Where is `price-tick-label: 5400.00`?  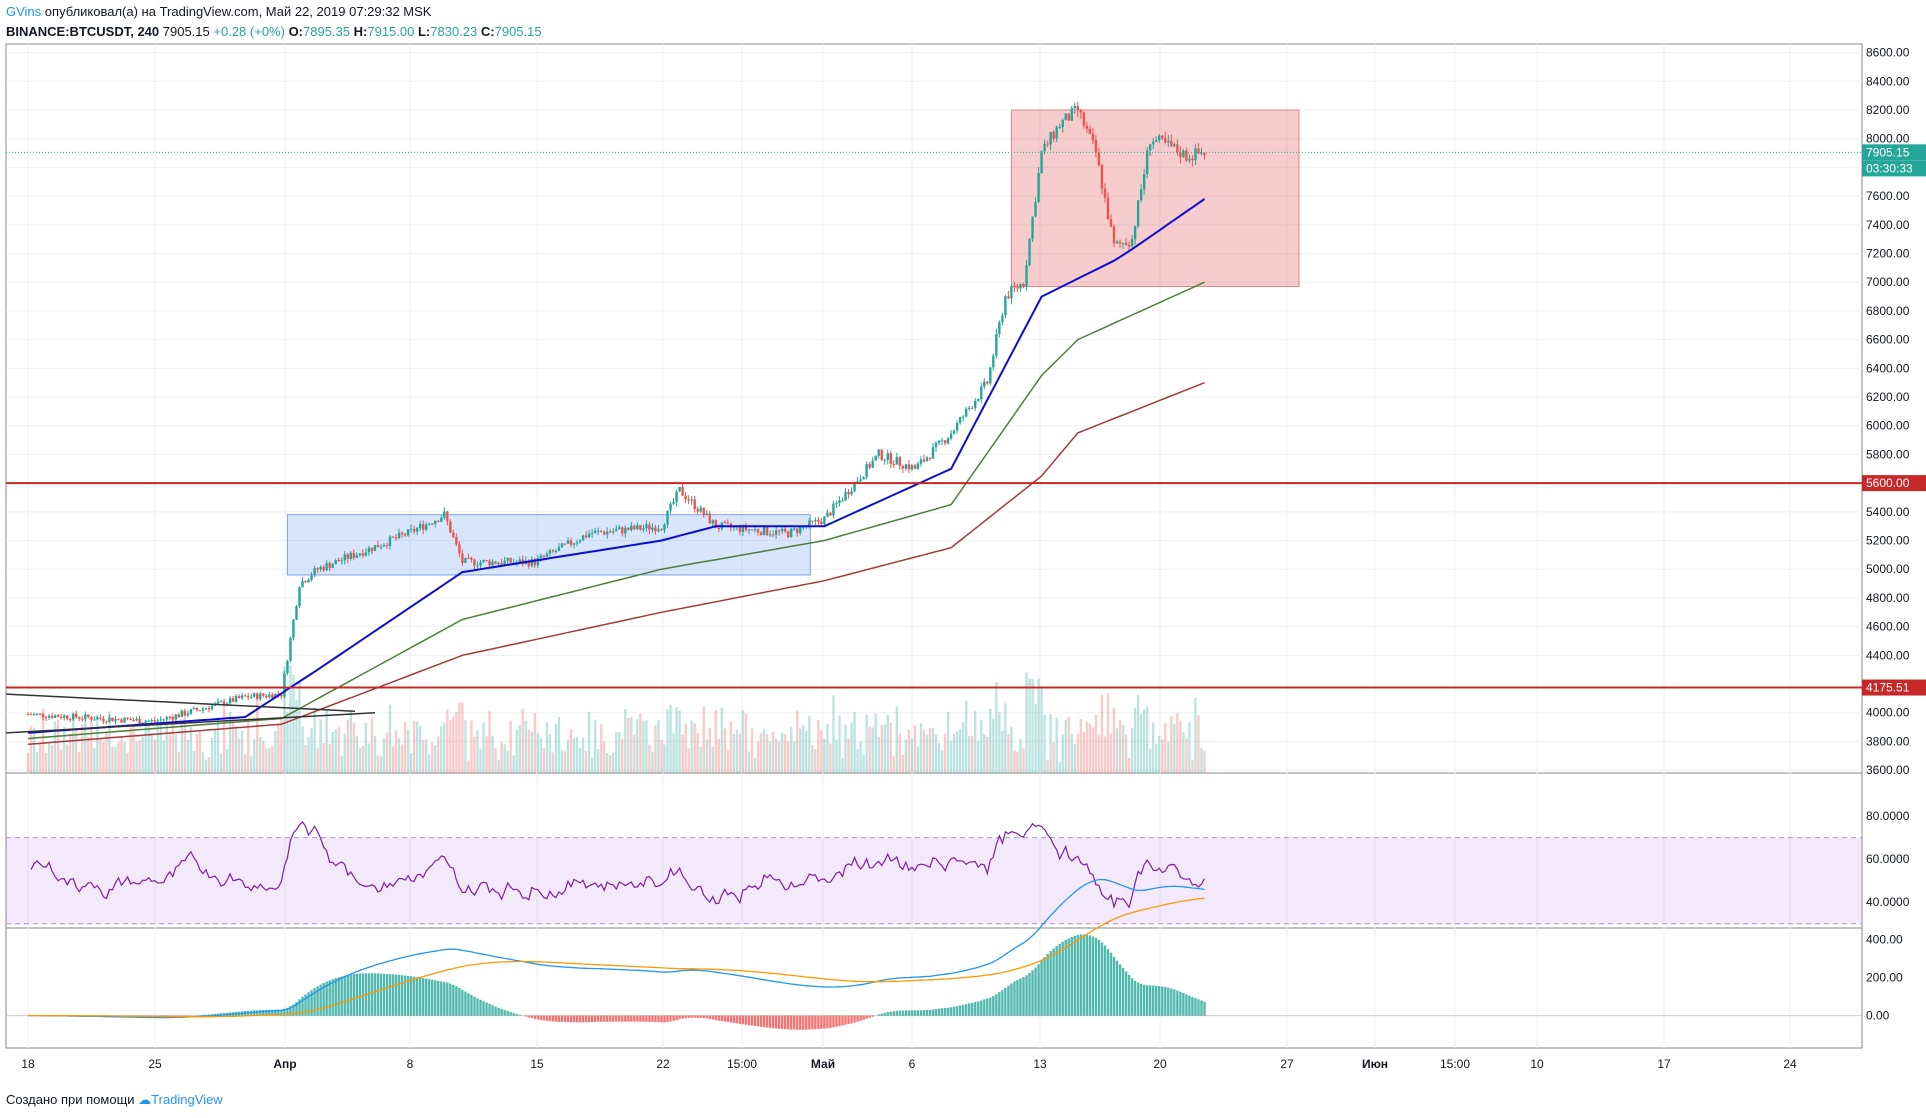 price-tick-label: 5400.00 is located at coordinates (1888, 512).